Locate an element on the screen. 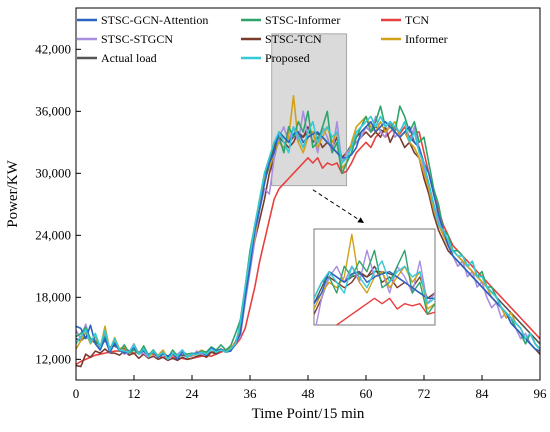 The height and width of the screenshot is (432, 550). zoom-highlight is located at coordinates (309, 110).